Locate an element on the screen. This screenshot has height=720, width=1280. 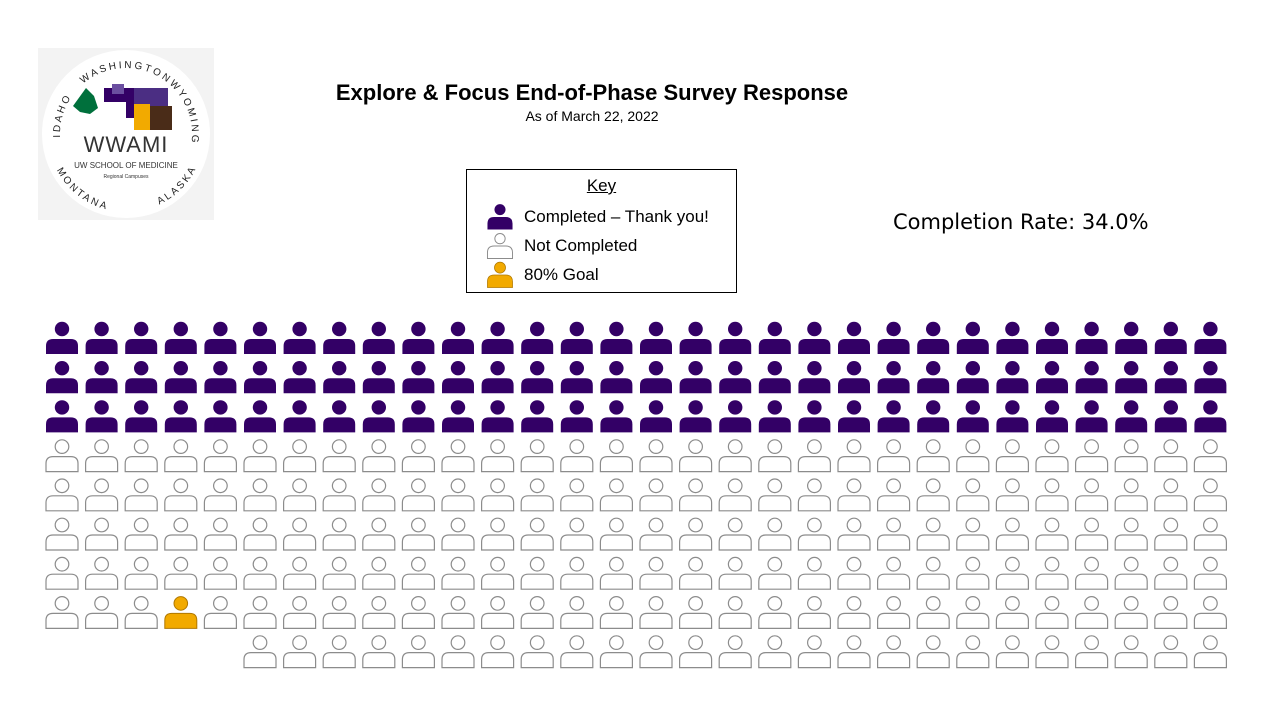
legend-title: Key is located at coordinates (601, 185).